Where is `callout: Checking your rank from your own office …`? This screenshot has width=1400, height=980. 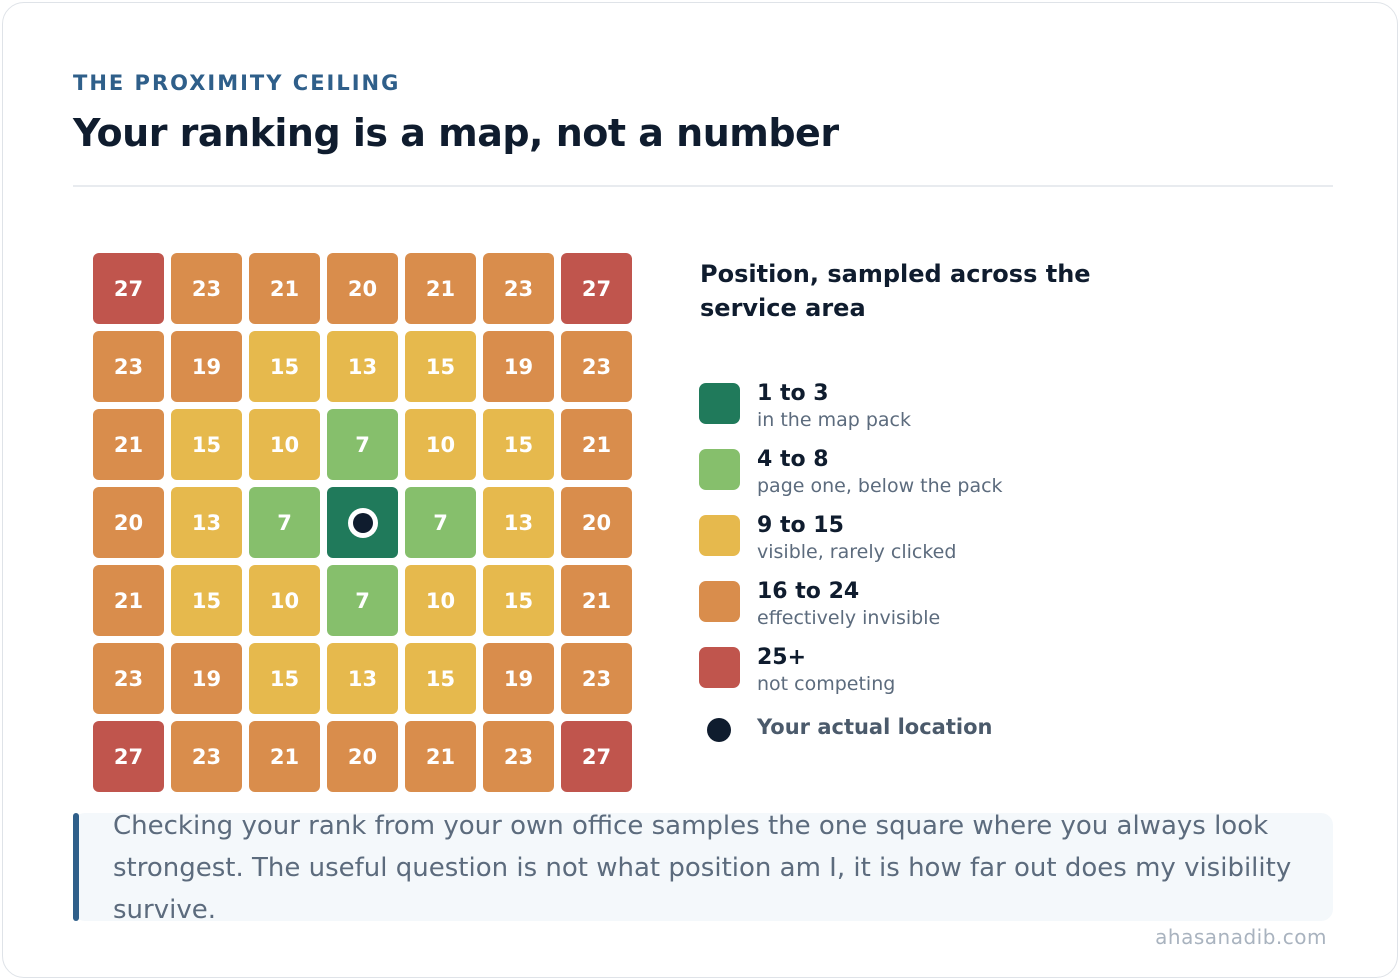
callout: Checking your rank from your own office … is located at coordinates (703, 868).